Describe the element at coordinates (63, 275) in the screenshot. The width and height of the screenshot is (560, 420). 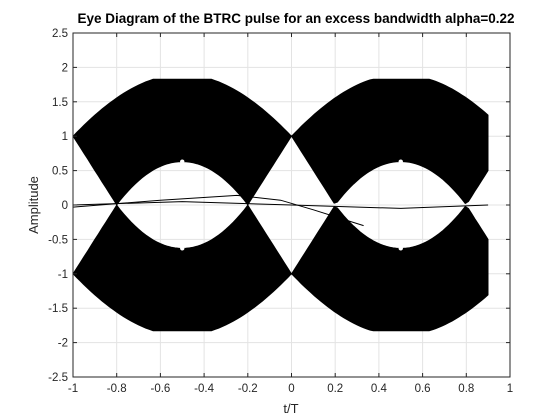
I see `y-tick-label: -1` at that location.